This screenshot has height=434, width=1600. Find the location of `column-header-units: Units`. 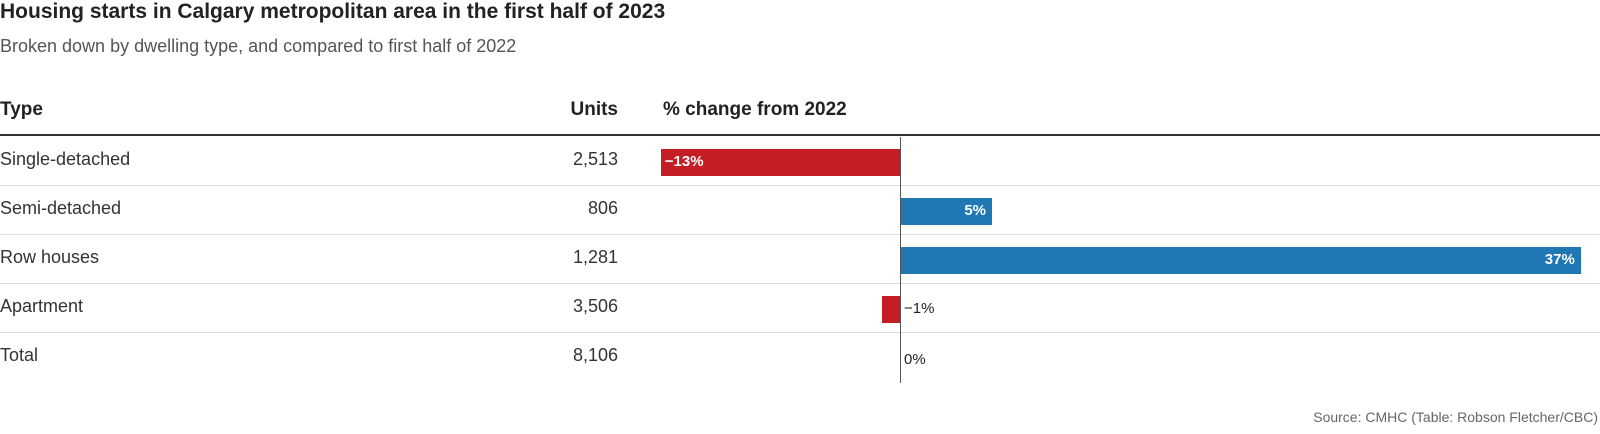

column-header-units: Units is located at coordinates (594, 109).